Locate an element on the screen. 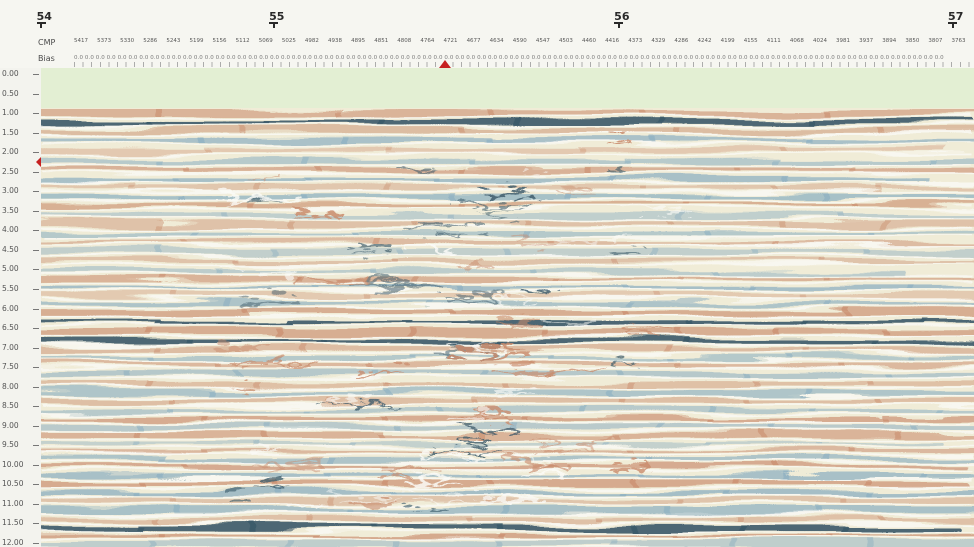 The image size is (974, 547). cmp-value: 3807 is located at coordinates (935, 41).